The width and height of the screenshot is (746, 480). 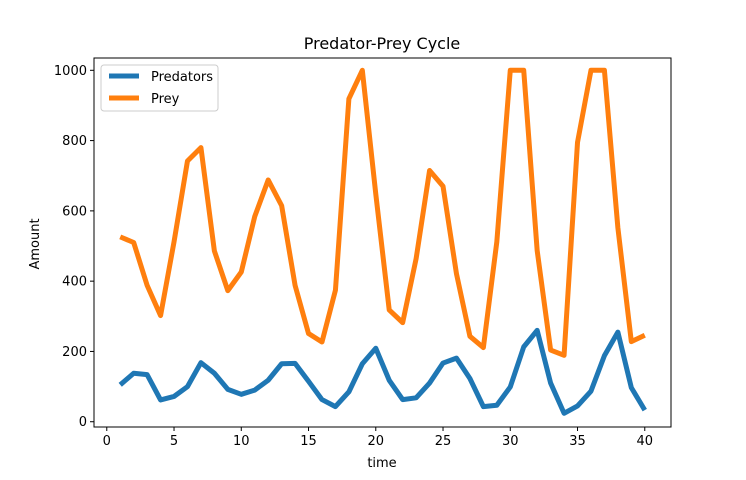 I want to click on series-line-predators, so click(x=382, y=371).